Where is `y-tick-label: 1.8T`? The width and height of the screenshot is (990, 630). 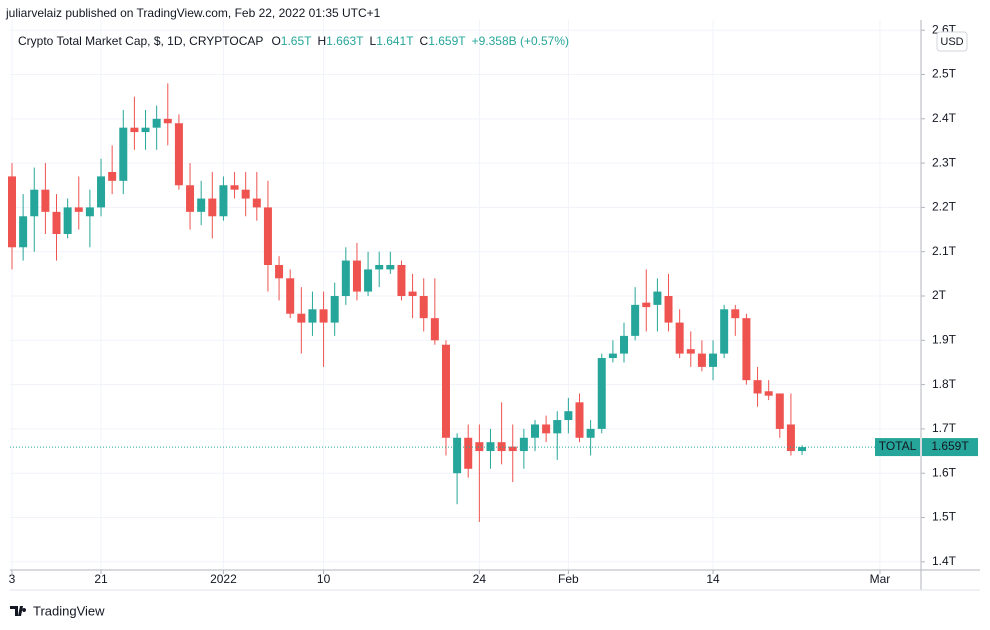 y-tick-label: 1.8T is located at coordinates (944, 384).